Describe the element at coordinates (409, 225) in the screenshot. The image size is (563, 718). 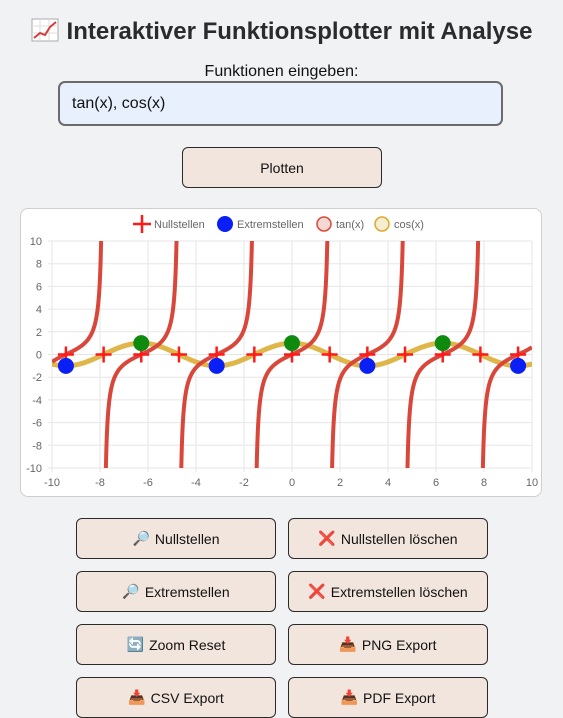
I see `legend-cos-label: cos(x)` at that location.